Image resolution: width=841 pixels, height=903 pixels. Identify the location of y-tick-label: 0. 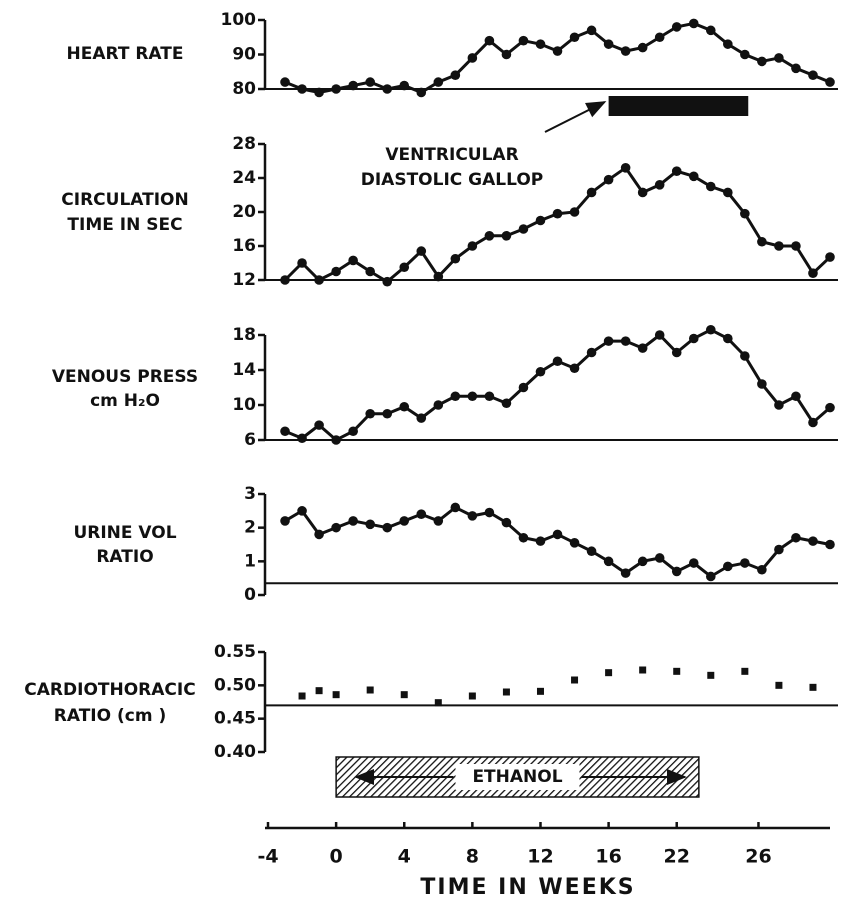
(250, 595).